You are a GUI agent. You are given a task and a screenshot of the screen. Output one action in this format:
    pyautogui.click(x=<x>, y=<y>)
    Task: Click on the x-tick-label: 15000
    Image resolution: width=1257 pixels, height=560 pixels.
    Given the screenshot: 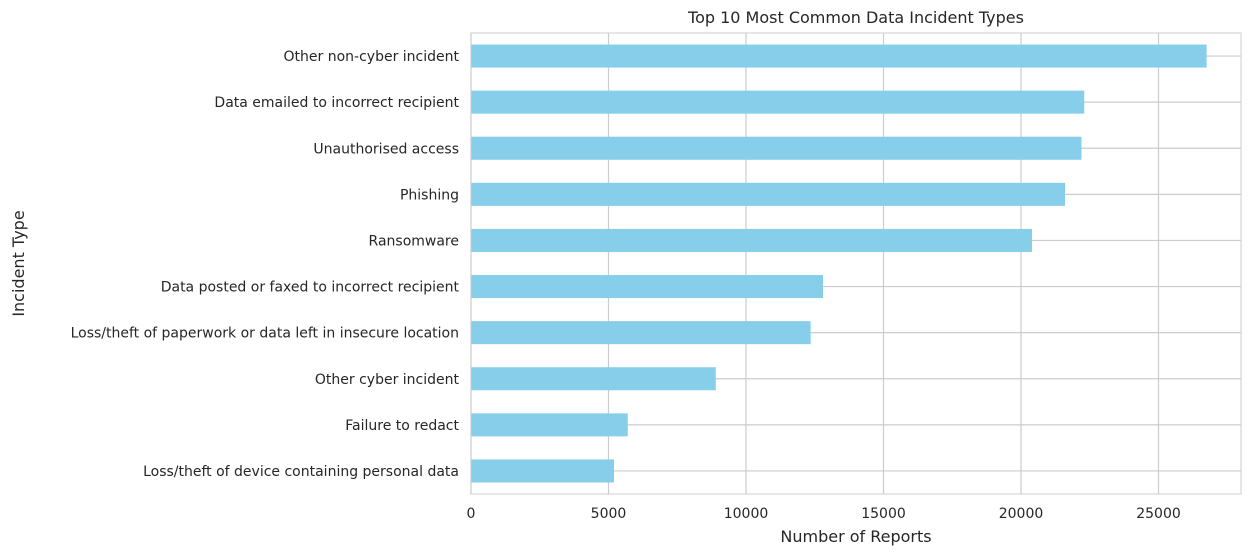 What is the action you would take?
    pyautogui.click(x=883, y=514)
    